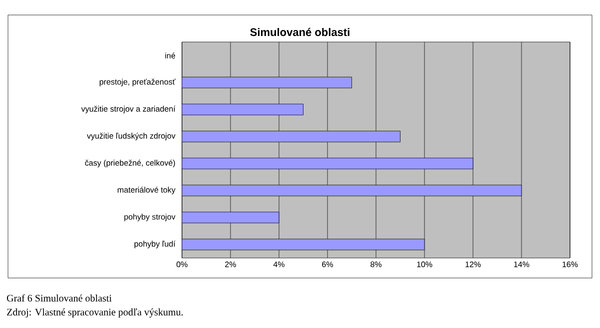  What do you see at coordinates (424, 265) in the screenshot?
I see `x-tick-label: 10%` at bounding box center [424, 265].